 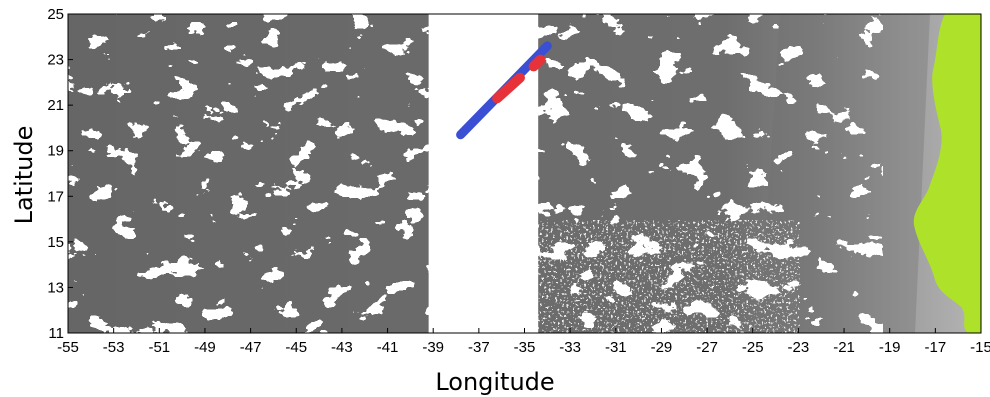 I want to click on y-tick-label: 15, so click(x=55, y=242).